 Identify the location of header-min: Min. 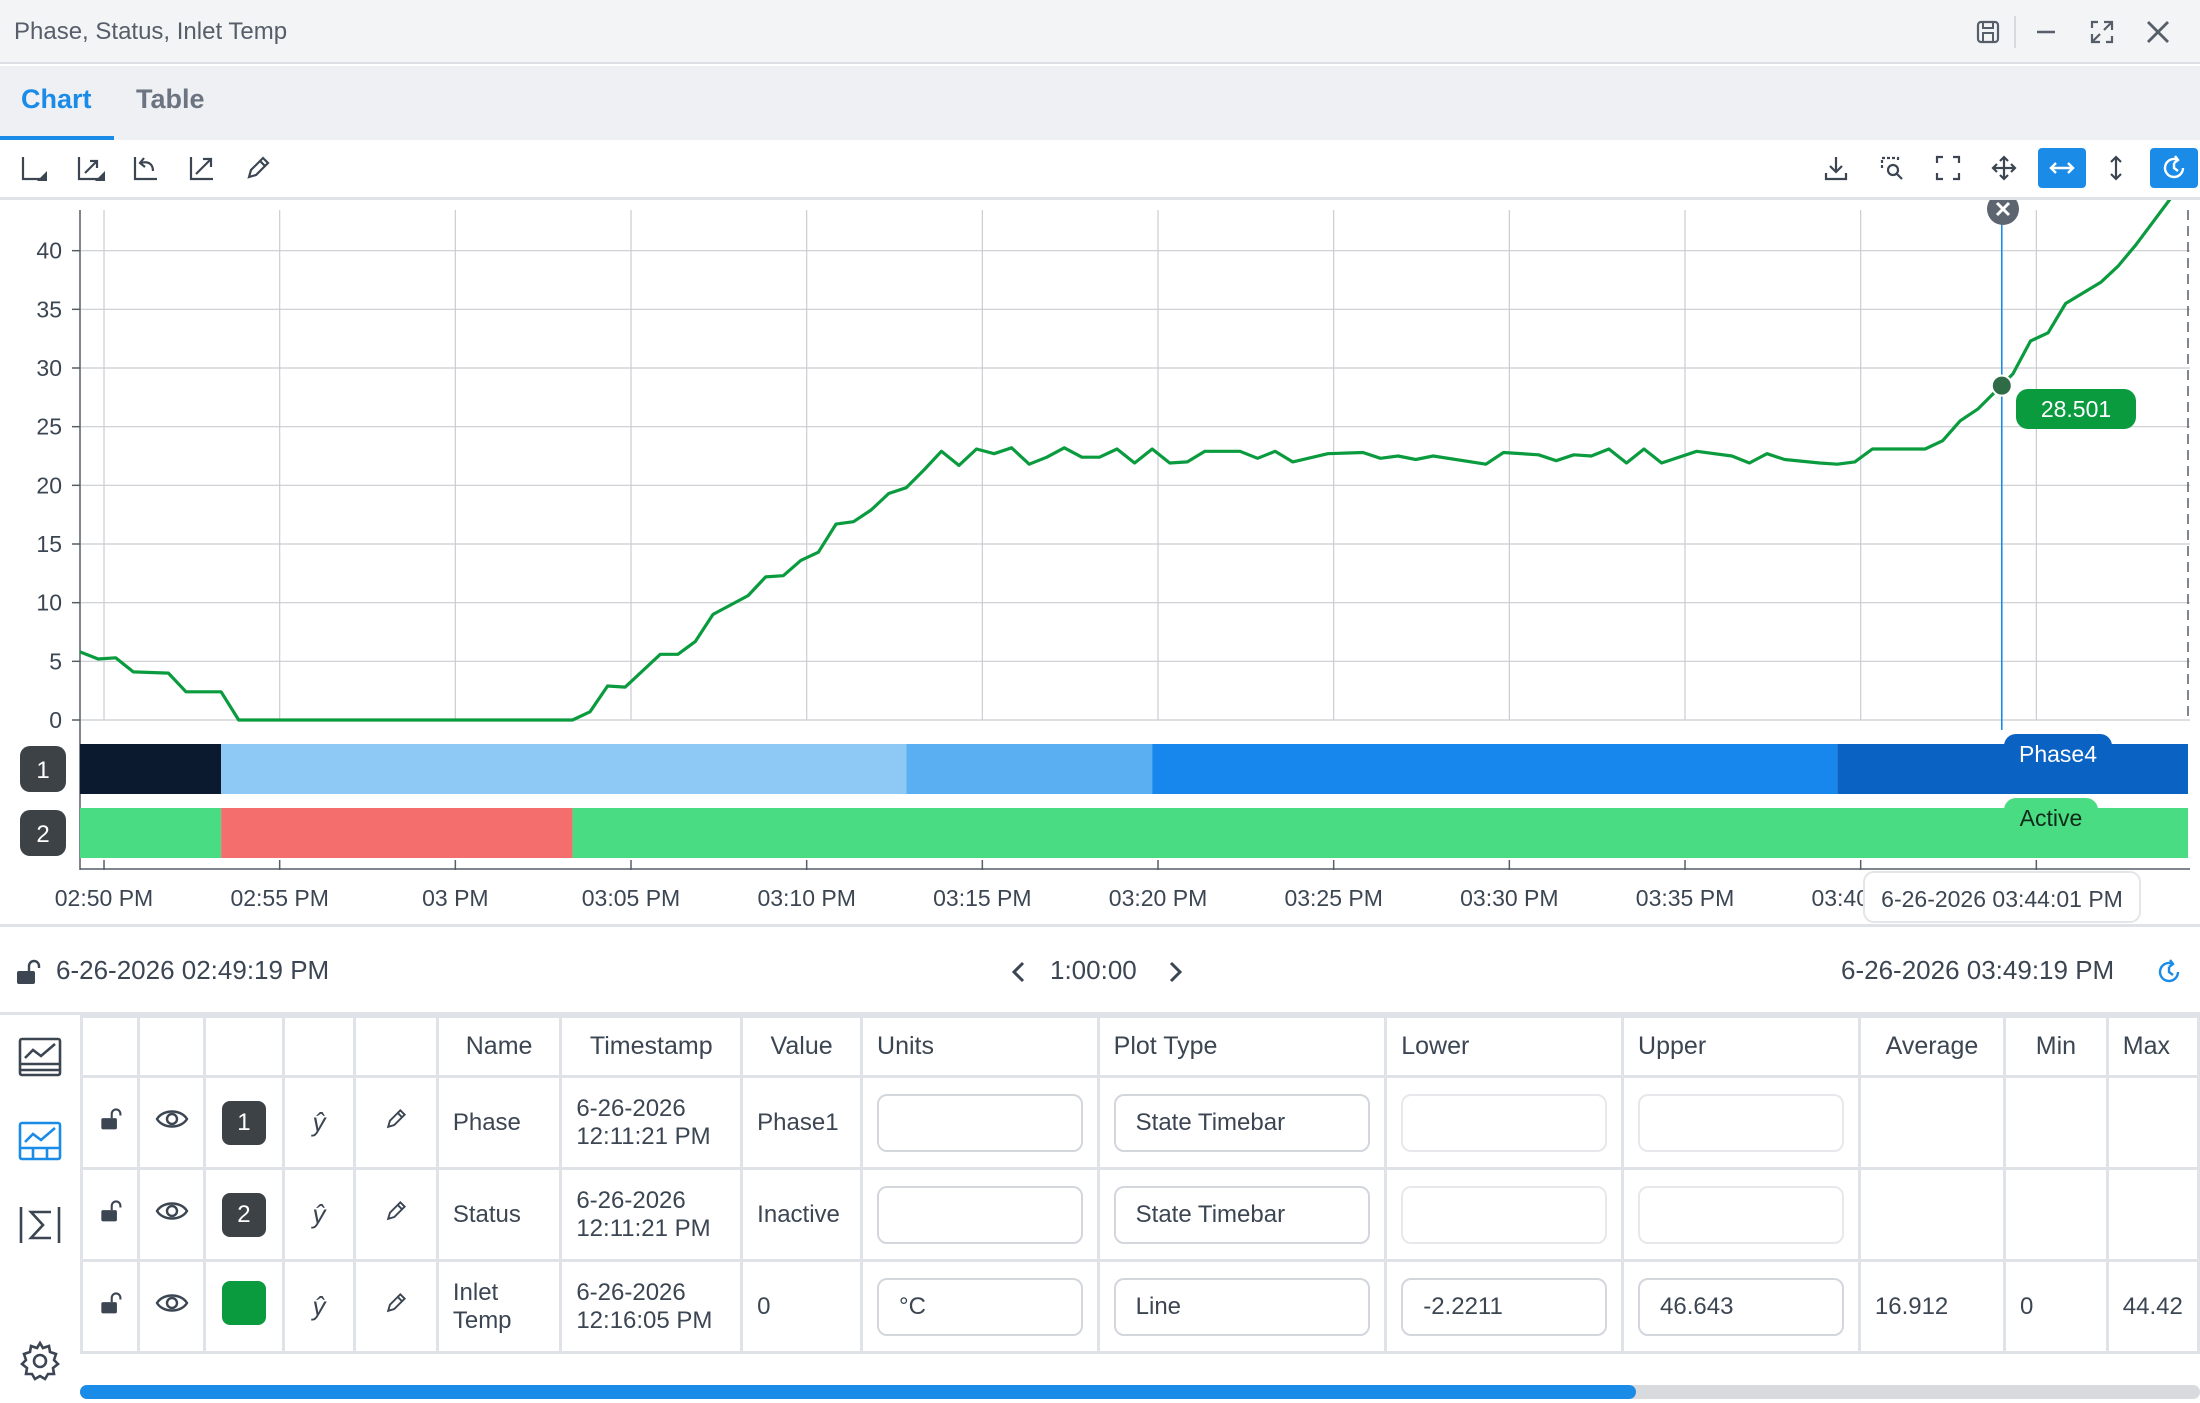
(2056, 1046).